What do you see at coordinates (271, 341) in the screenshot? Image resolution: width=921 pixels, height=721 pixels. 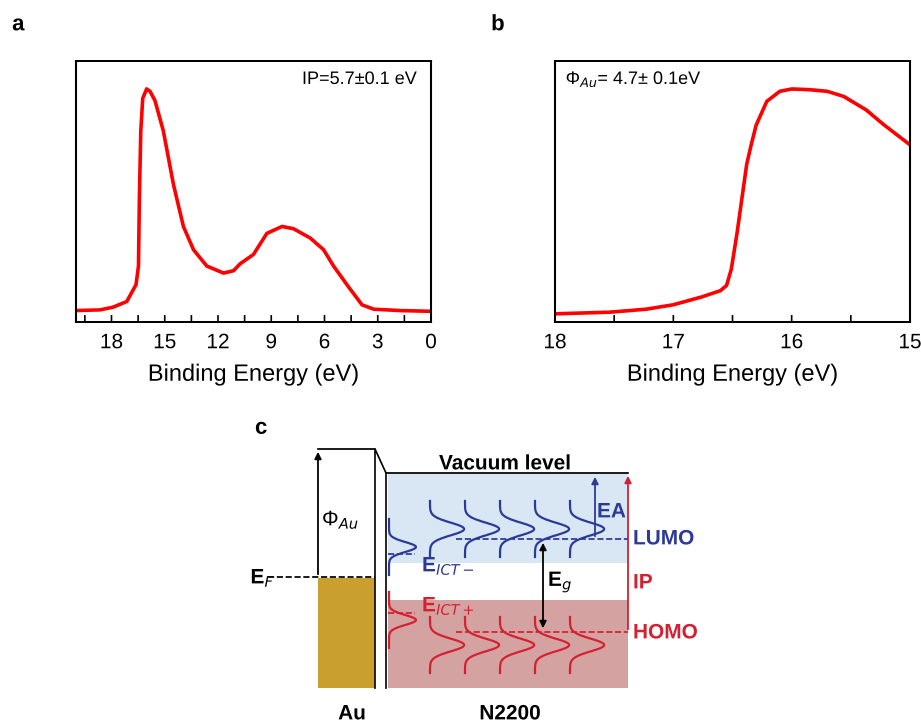 I see `x-tick-label: 9` at bounding box center [271, 341].